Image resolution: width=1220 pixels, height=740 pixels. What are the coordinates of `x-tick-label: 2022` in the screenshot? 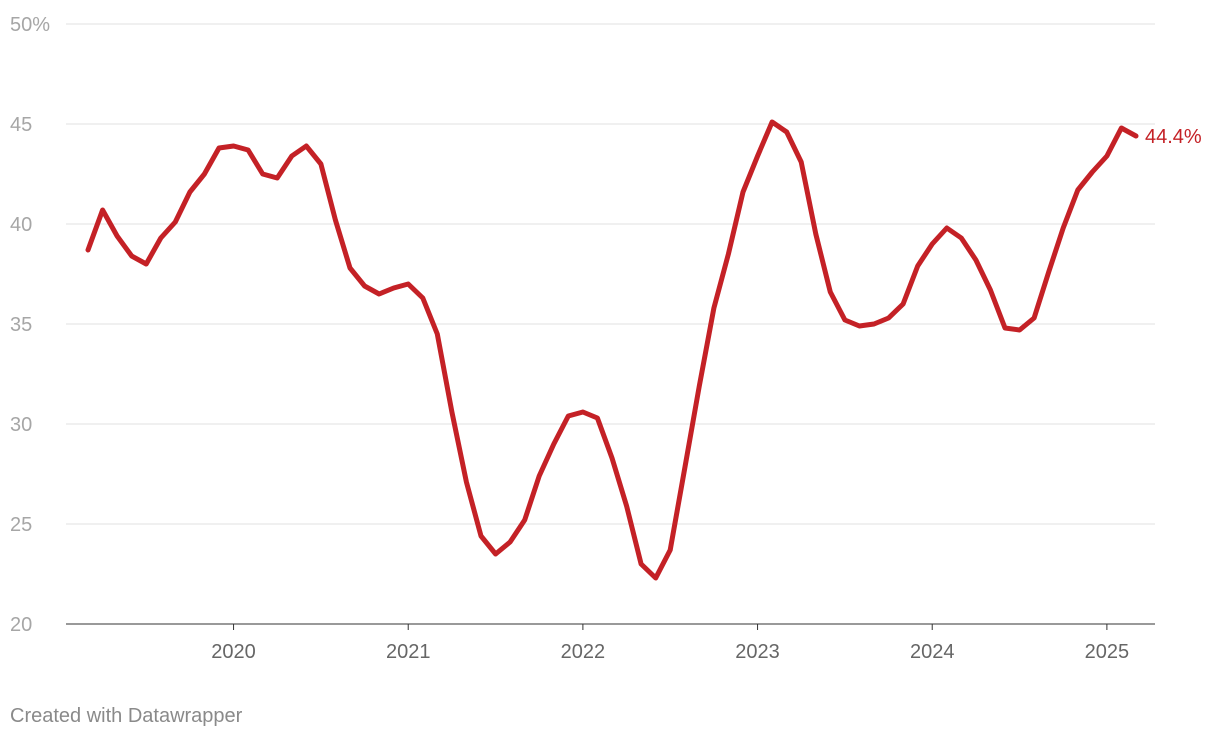 It's located at (583, 652).